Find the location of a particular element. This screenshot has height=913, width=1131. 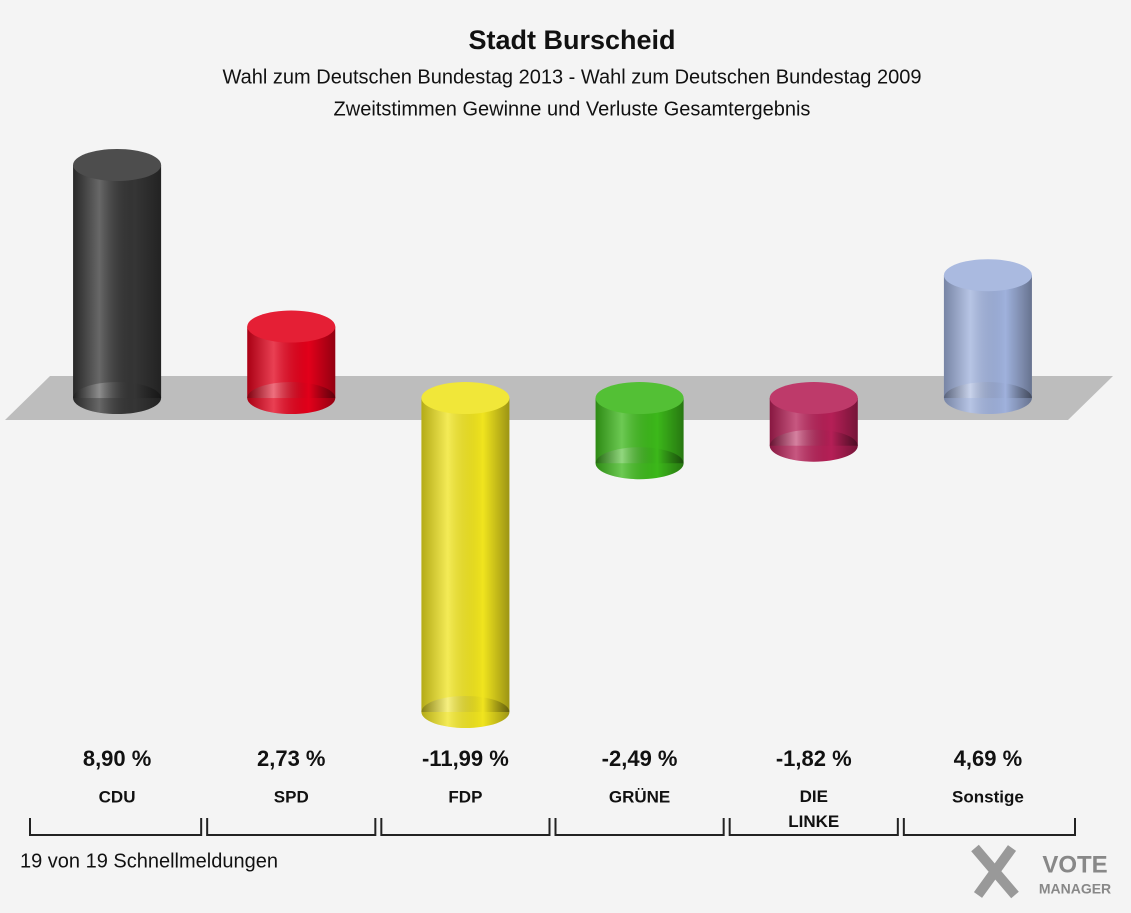

x-tick-label: Sonstige is located at coordinates (988, 796).